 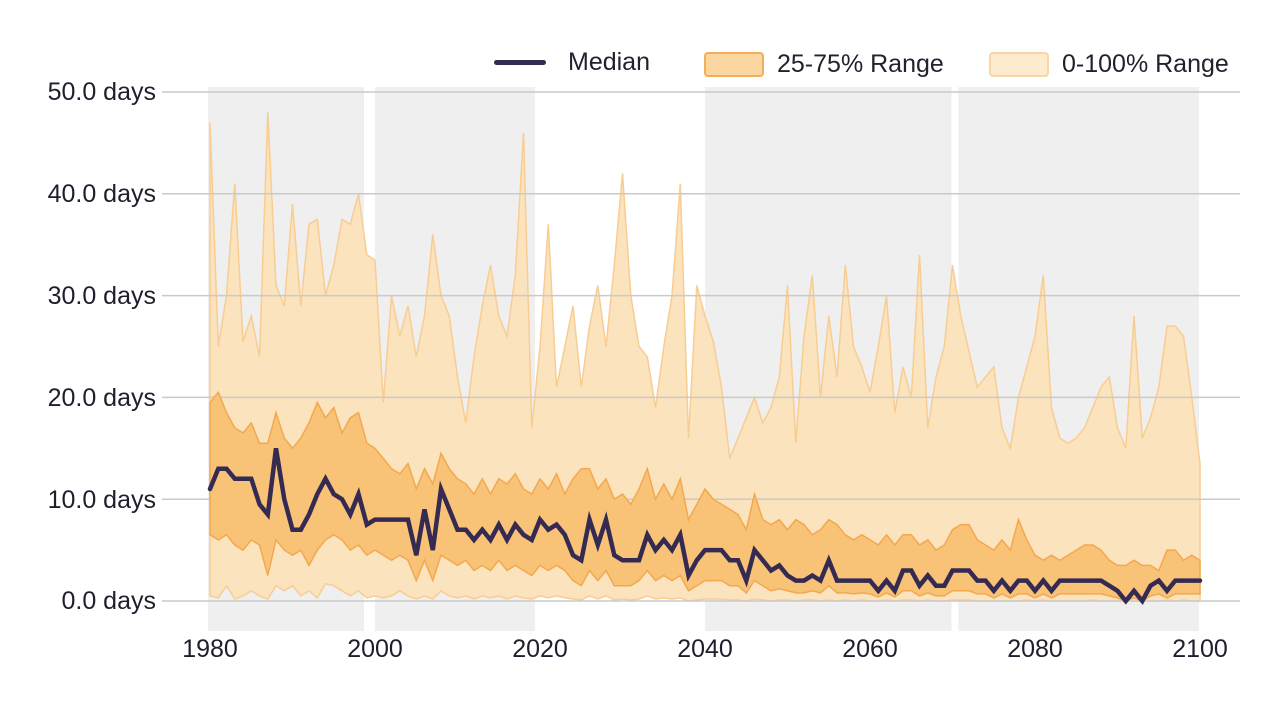 I want to click on median-line-swatch, so click(x=520, y=62).